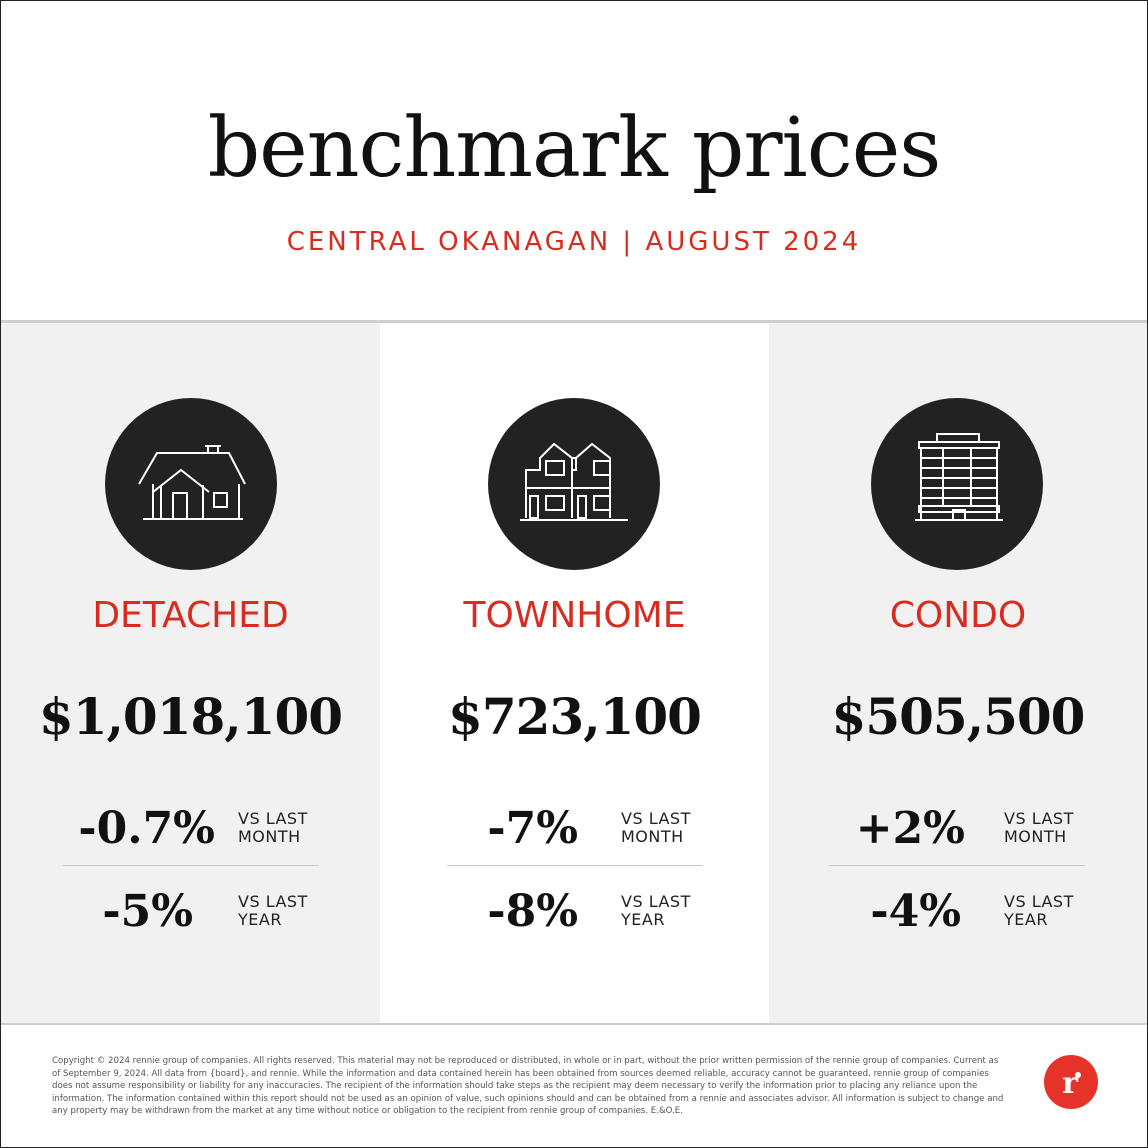 The height and width of the screenshot is (1148, 1148). I want to click on year-change-value: -5%, so click(147, 911).